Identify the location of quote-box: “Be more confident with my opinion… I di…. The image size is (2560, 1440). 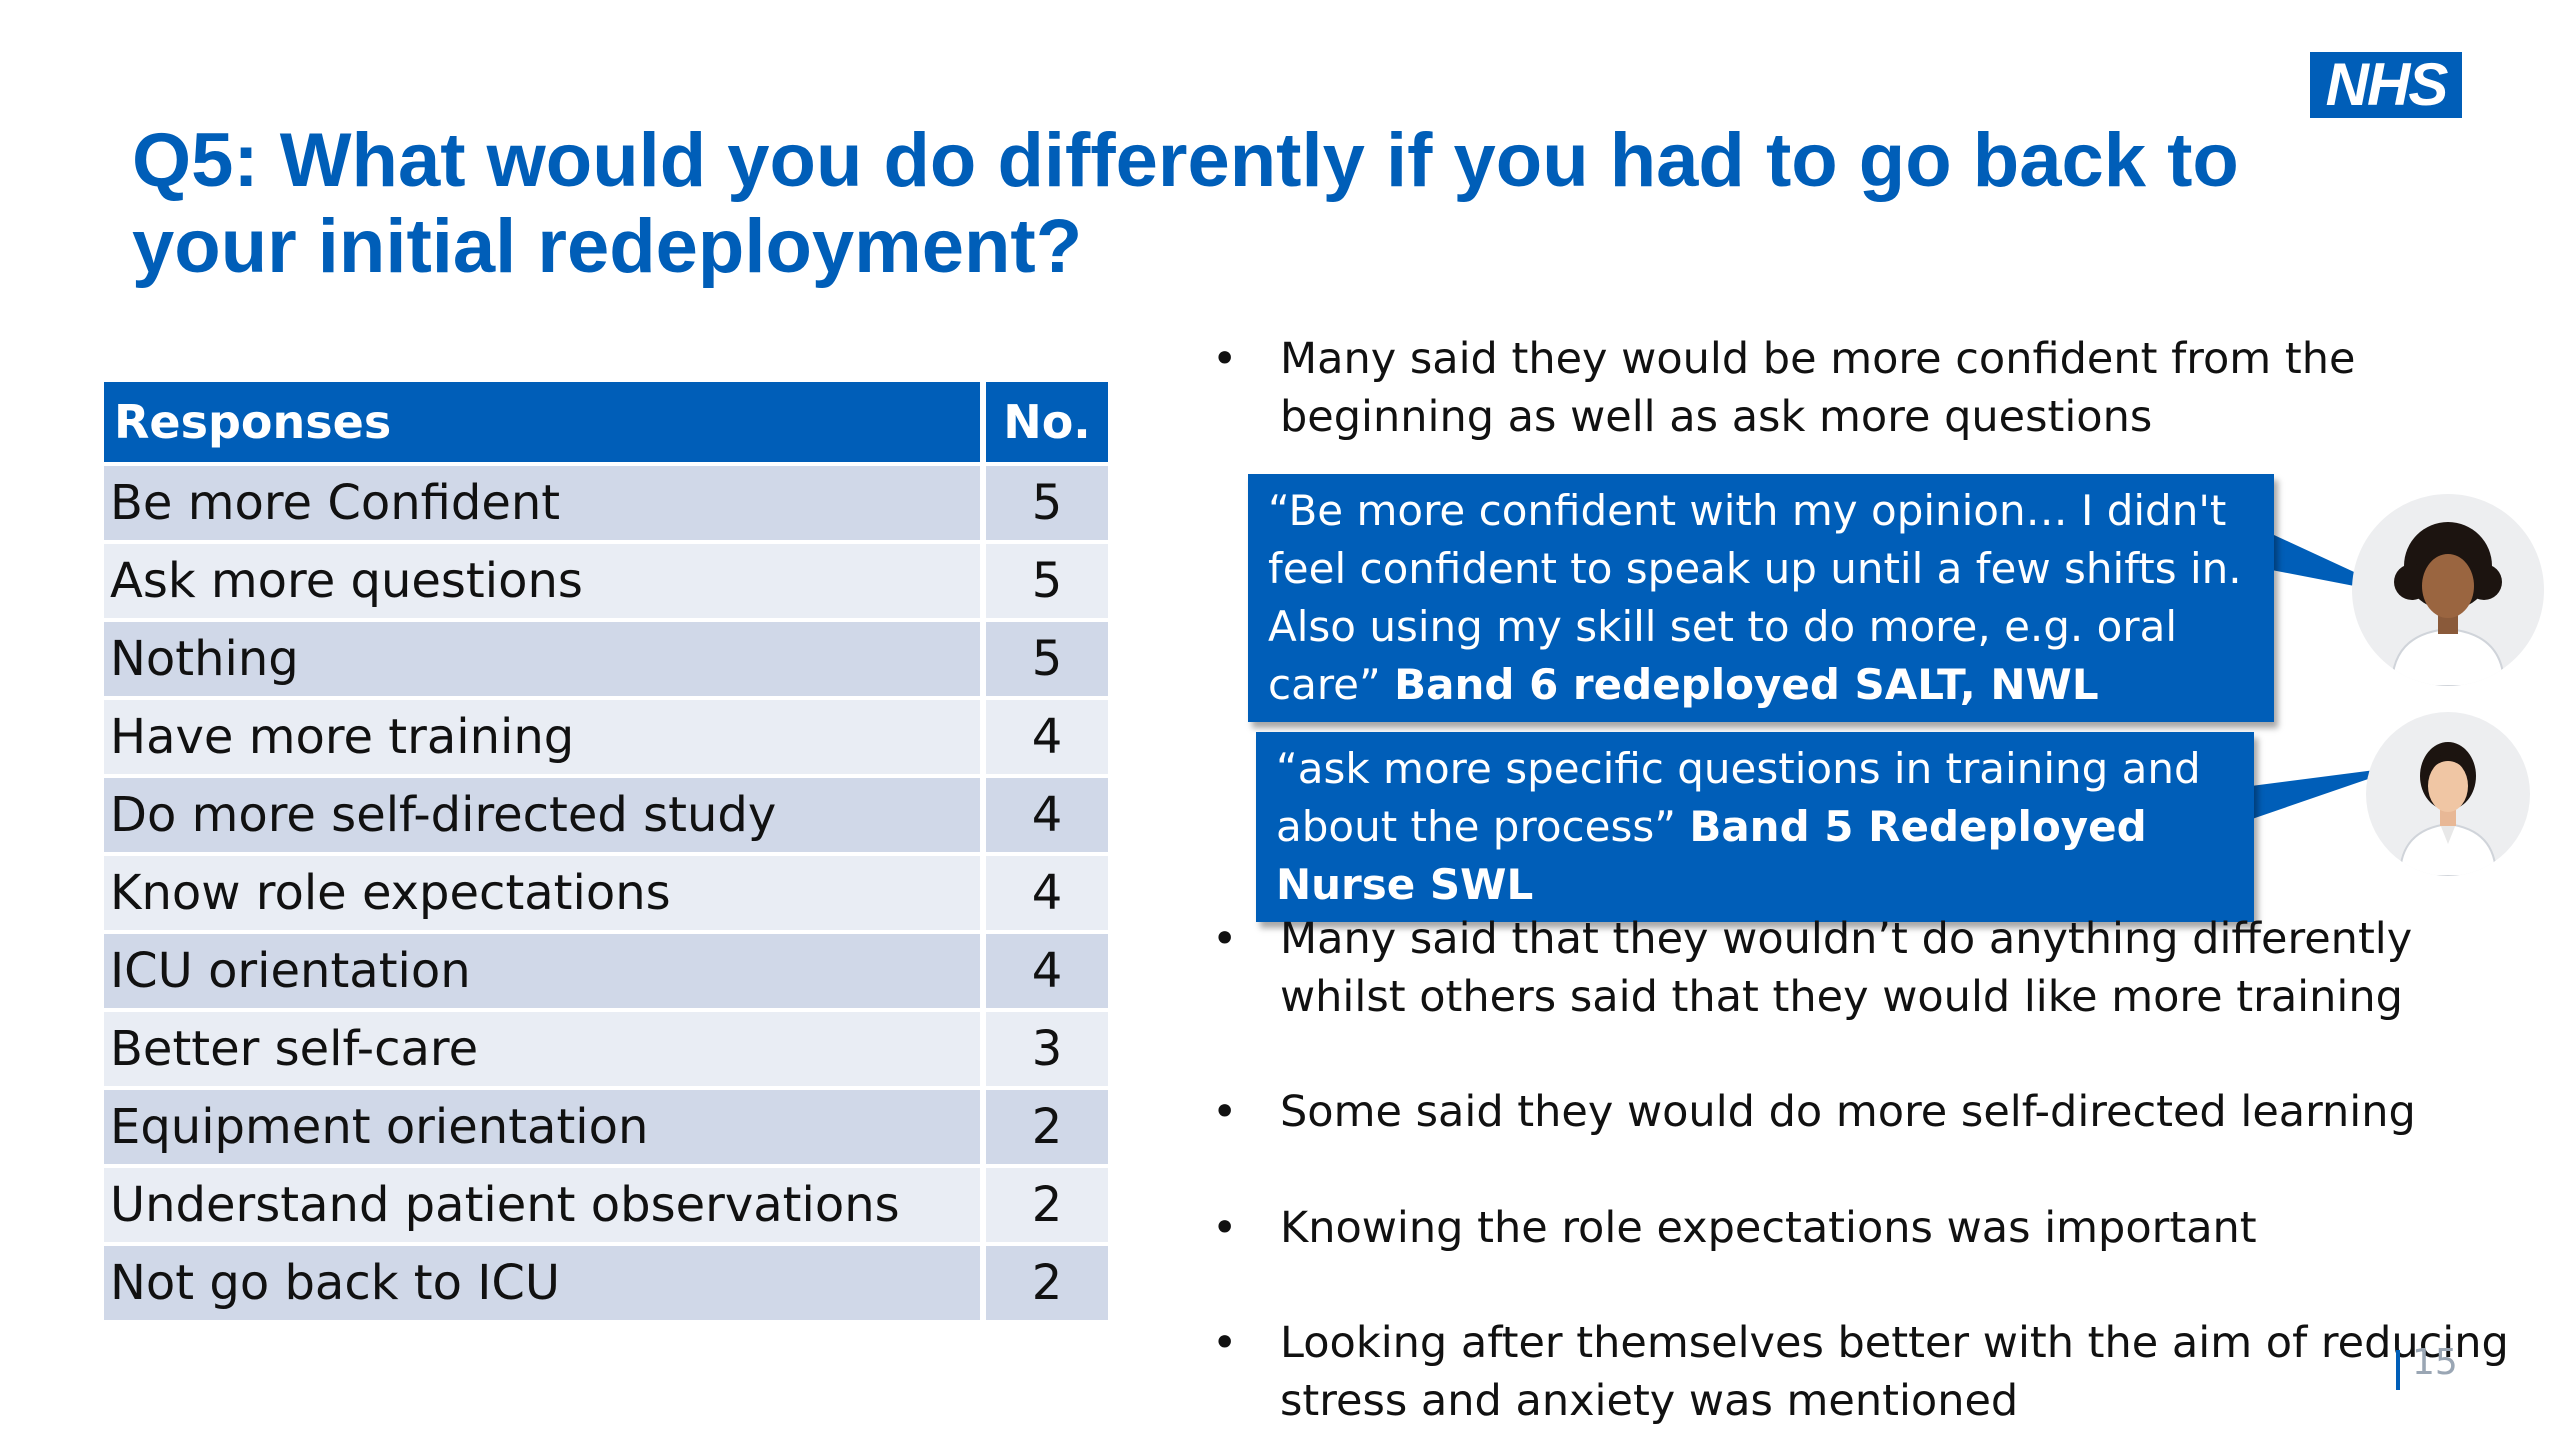
(1761, 598).